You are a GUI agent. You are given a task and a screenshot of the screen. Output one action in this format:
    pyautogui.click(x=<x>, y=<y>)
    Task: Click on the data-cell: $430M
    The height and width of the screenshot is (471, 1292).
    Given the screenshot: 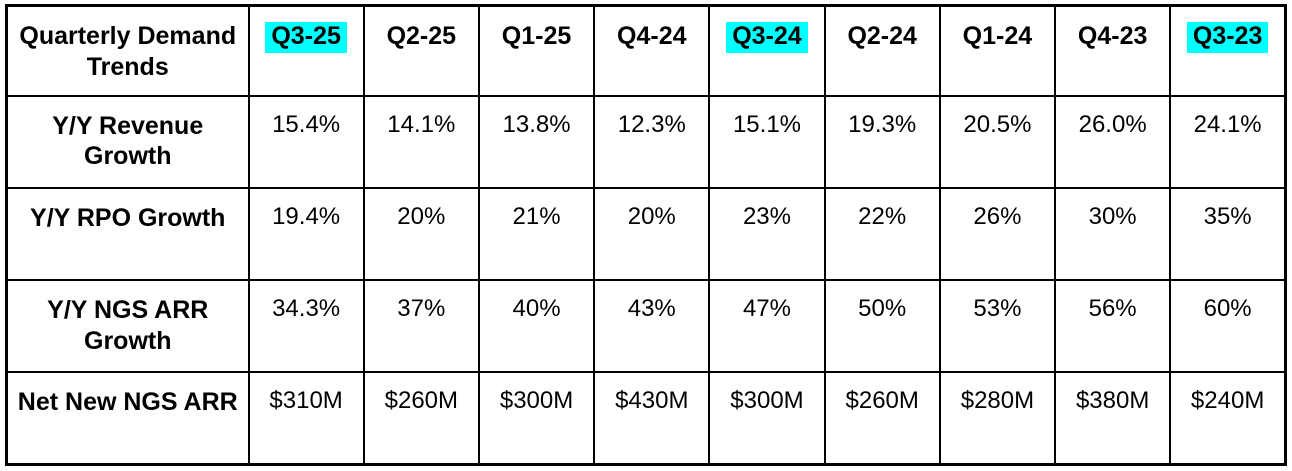 What is the action you would take?
    pyautogui.click(x=652, y=418)
    